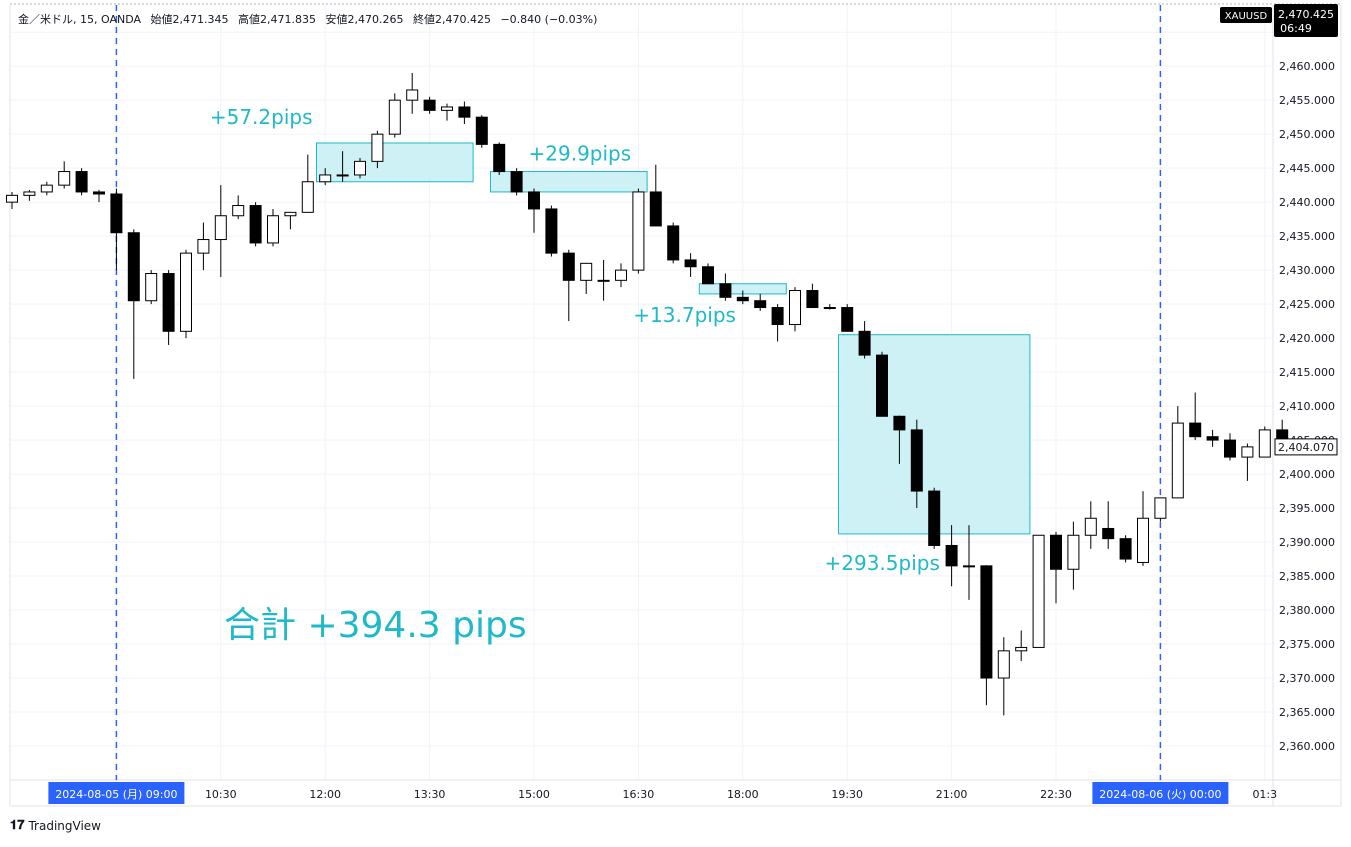 Image resolution: width=1351 pixels, height=847 pixels. Describe the element at coordinates (569, 182) in the screenshot. I see `profit-range-box` at that location.